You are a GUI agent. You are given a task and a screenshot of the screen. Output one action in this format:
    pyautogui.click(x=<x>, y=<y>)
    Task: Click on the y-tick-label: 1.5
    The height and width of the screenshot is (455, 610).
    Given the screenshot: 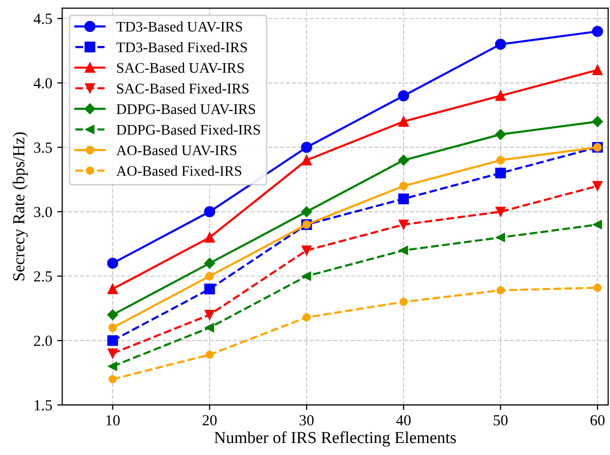 What is the action you would take?
    pyautogui.click(x=43, y=405)
    